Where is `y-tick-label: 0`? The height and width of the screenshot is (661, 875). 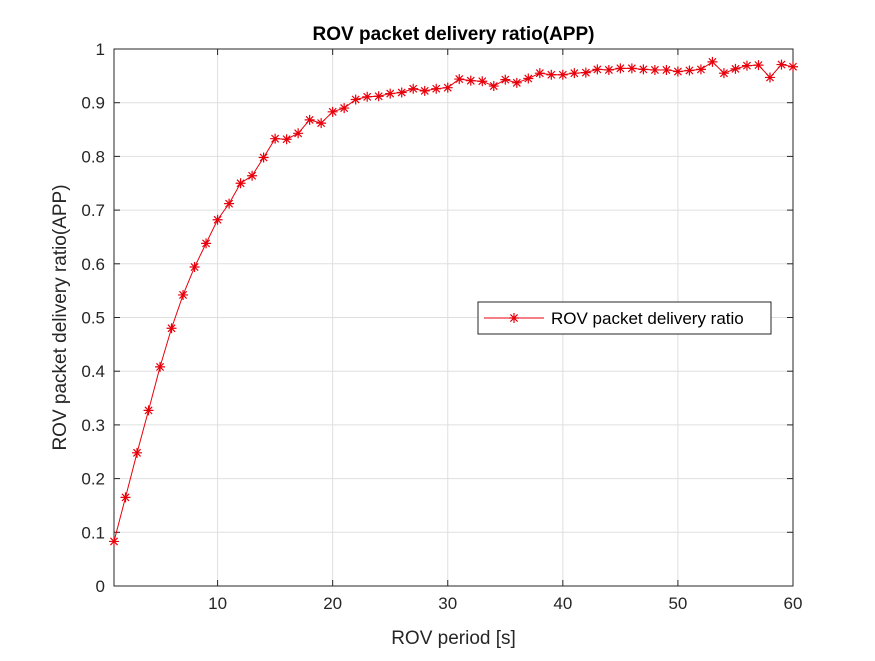 y-tick-label: 0 is located at coordinates (100, 586).